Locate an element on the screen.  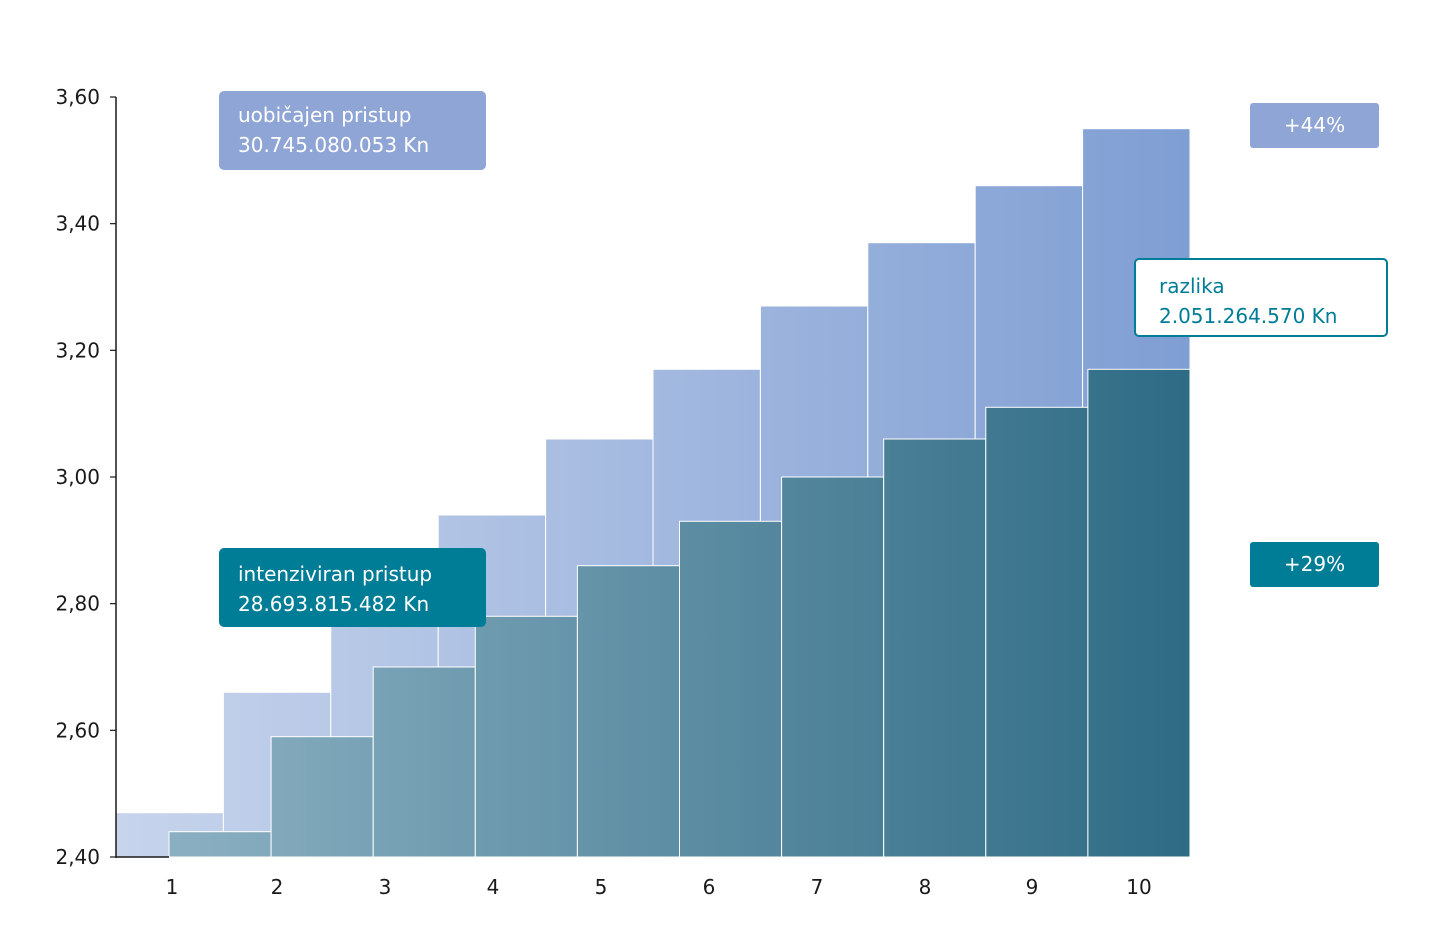
x-tick-label: 6 is located at coordinates (709, 887).